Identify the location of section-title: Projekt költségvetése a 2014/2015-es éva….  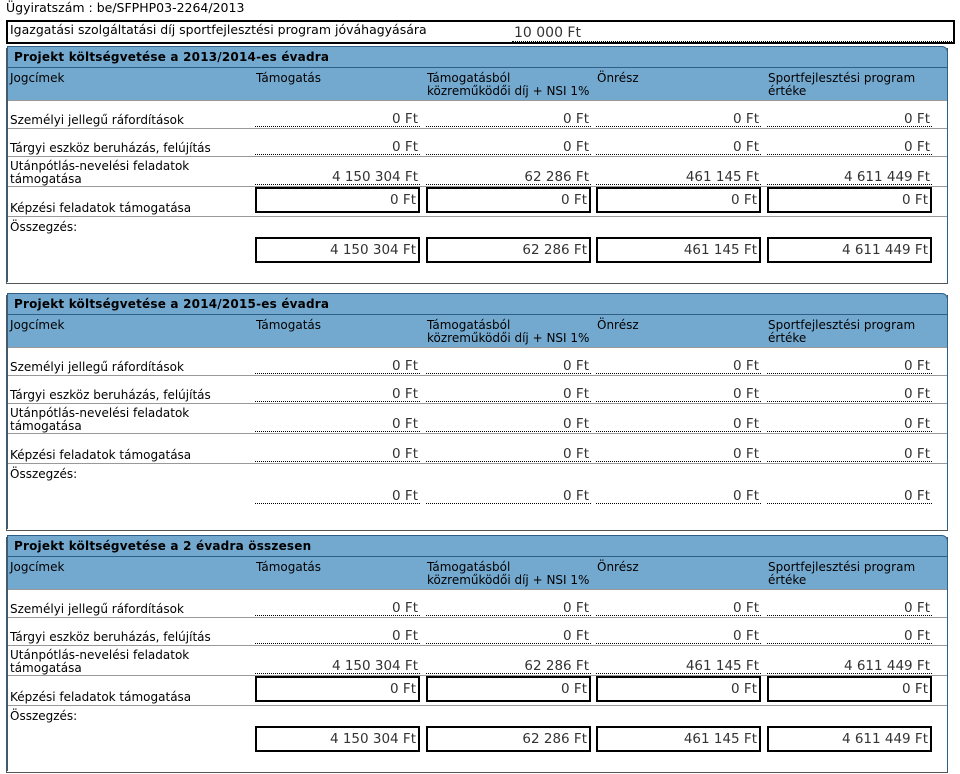
(172, 304).